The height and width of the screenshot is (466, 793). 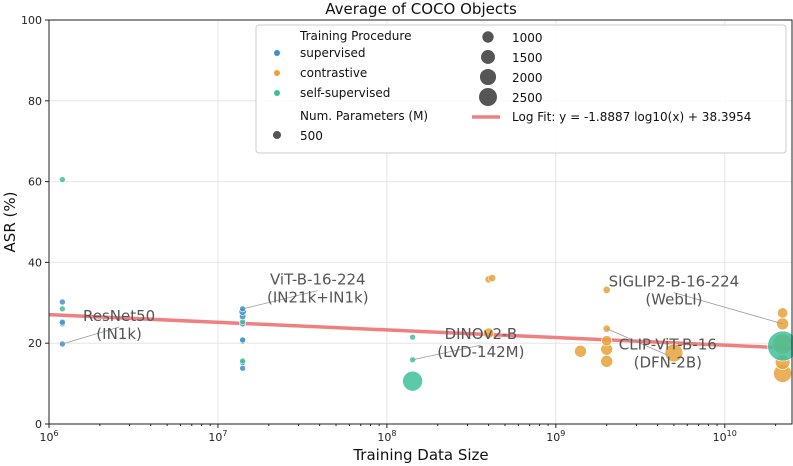 I want to click on legend-marker-contrastive, so click(x=277, y=73).